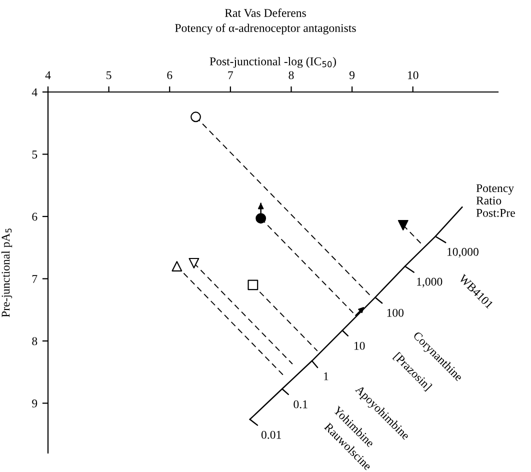 This screenshot has height=472, width=531. Describe the element at coordinates (291, 75) in the screenshot. I see `x-tick-label: 8` at that location.